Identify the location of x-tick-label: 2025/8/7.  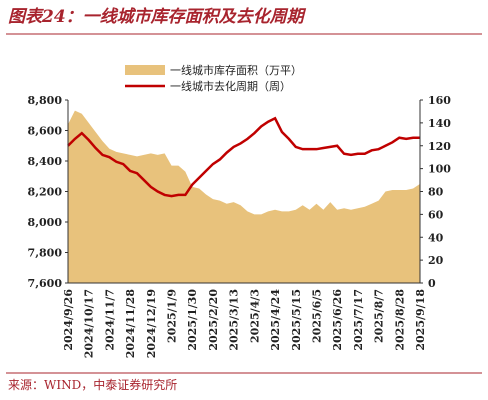
(379, 316).